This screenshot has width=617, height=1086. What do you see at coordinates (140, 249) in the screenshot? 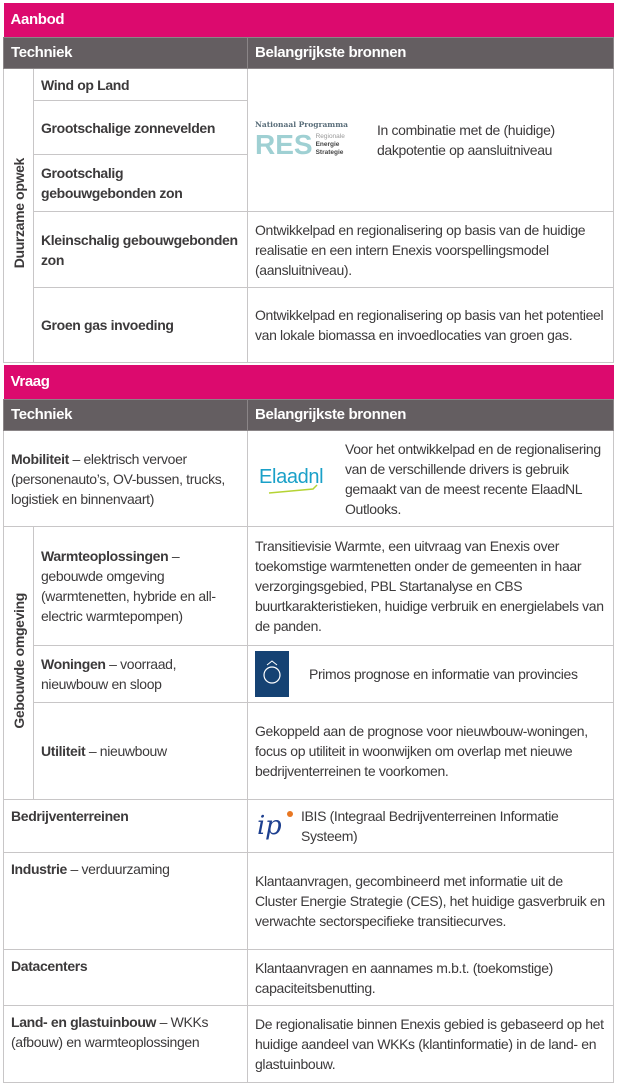
I see `techniek-cell: Kleinschalig gebouwgebonden zon` at bounding box center [140, 249].